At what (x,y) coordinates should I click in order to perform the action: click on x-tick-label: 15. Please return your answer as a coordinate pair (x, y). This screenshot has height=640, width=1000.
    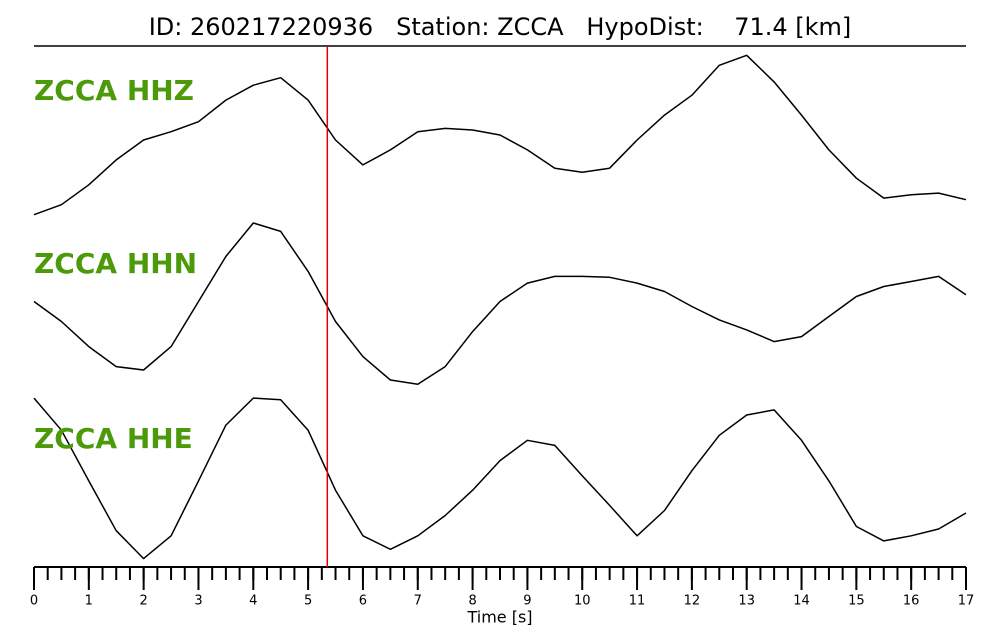
    Looking at the image, I should click on (856, 601).